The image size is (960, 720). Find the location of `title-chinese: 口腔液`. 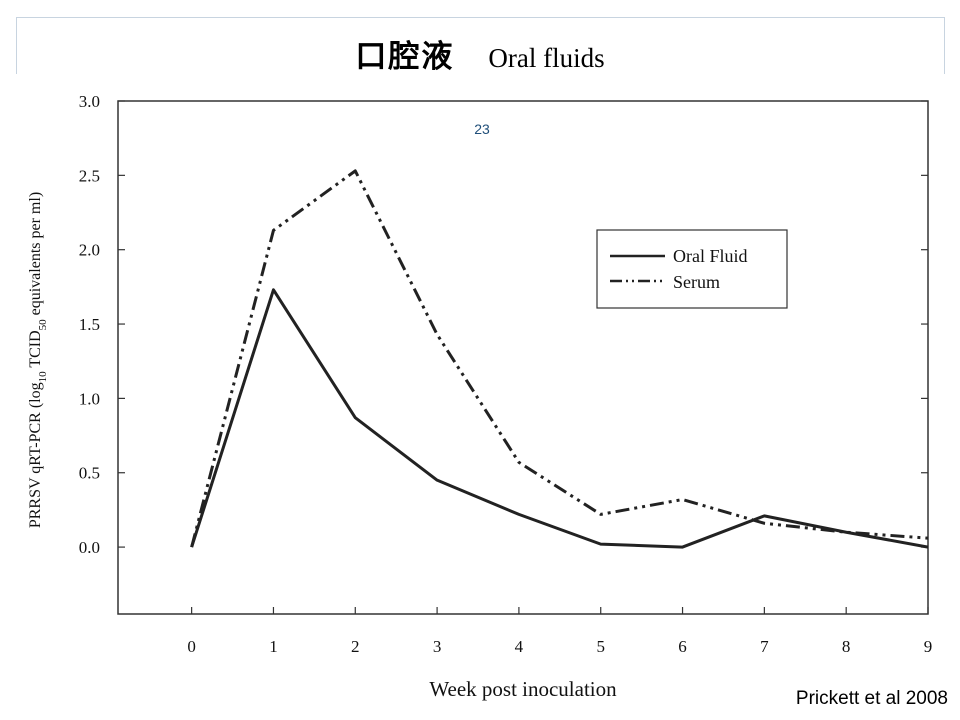

title-chinese: 口腔液 is located at coordinates (405, 56).